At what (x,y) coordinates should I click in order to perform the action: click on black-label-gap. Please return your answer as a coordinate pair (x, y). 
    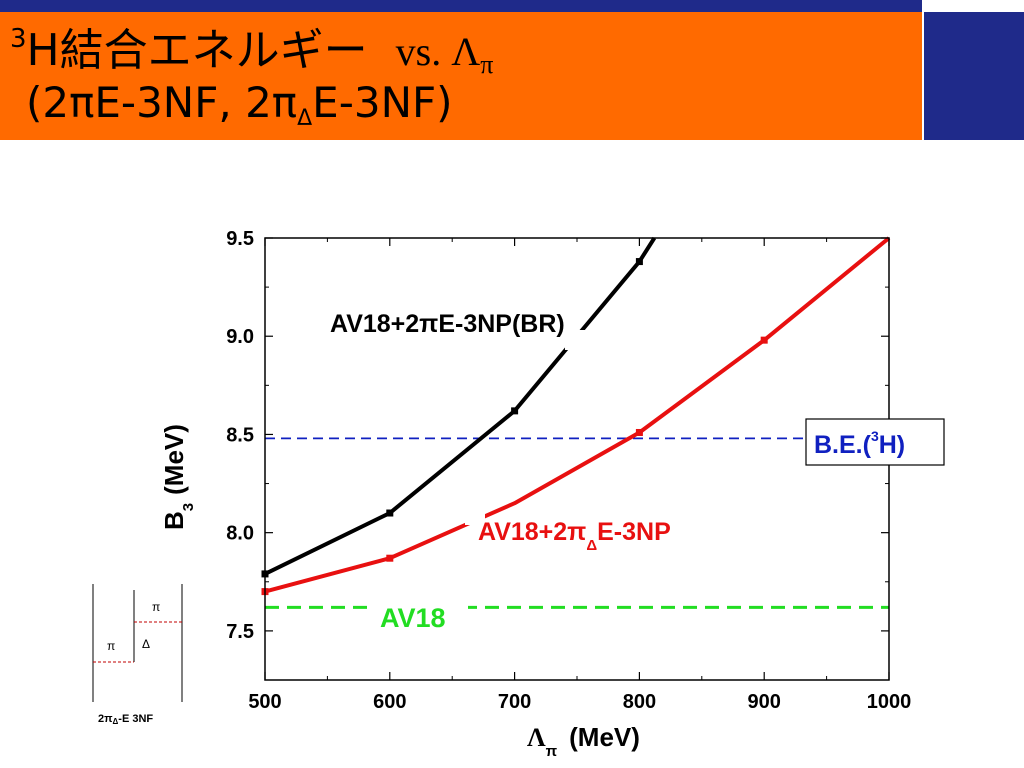
    Looking at the image, I should click on (580, 340).